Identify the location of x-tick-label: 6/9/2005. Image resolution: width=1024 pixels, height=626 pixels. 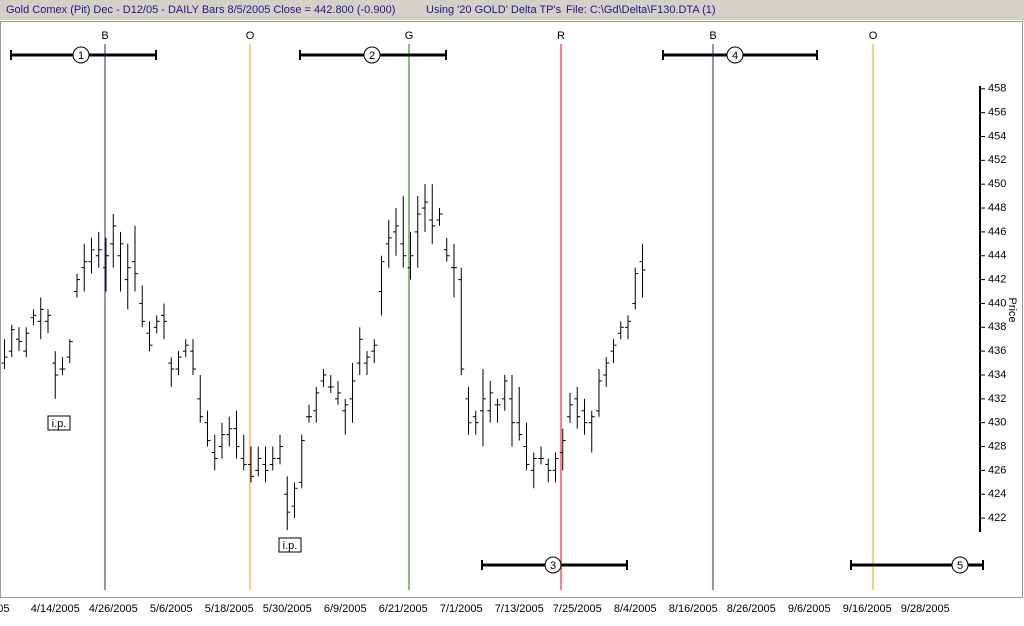
(345, 609).